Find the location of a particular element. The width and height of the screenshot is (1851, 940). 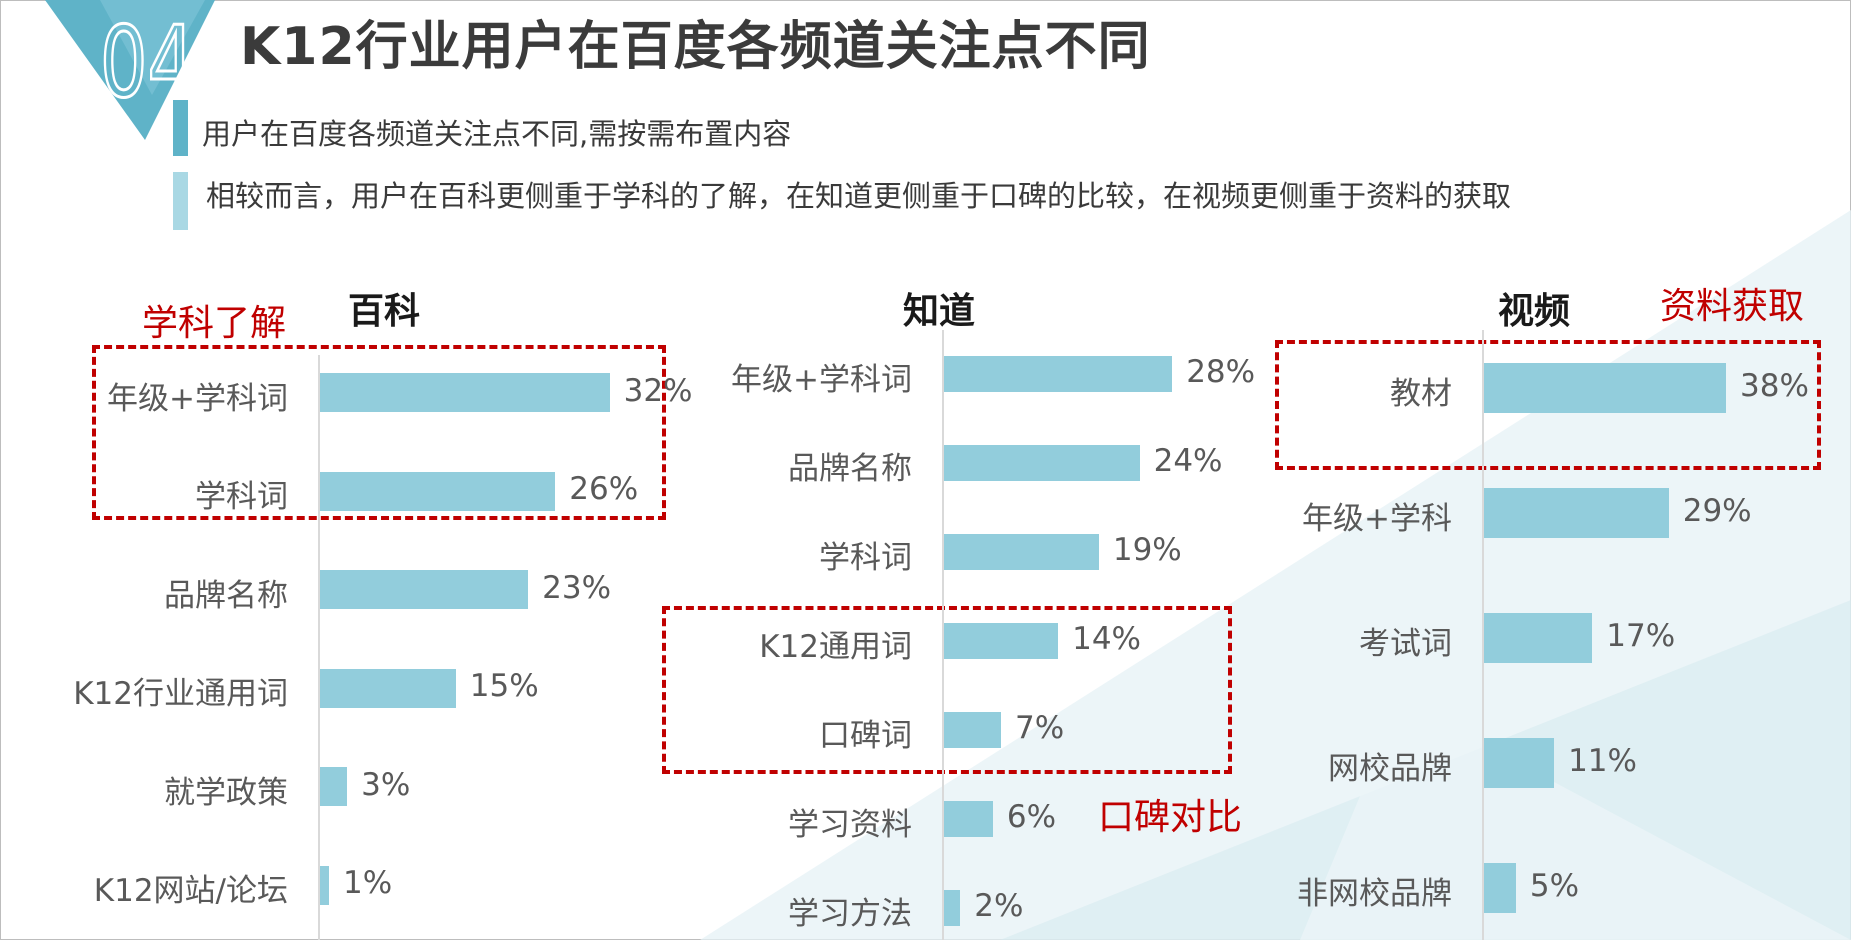

callout-zhidao: 口碑对比 is located at coordinates (1170, 817).